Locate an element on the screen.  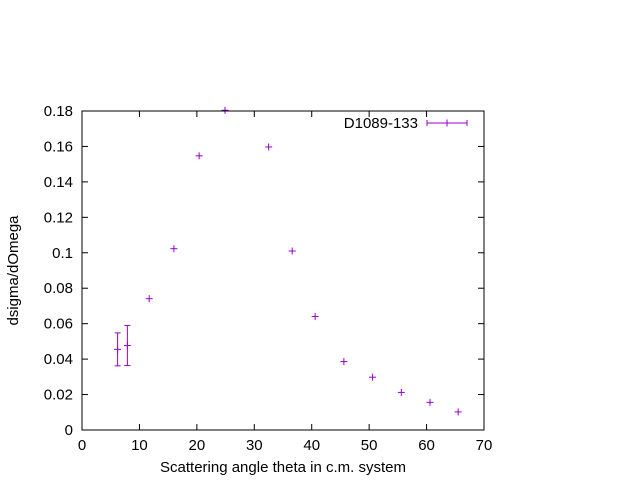
x-tick-label: 20 is located at coordinates (197, 445).